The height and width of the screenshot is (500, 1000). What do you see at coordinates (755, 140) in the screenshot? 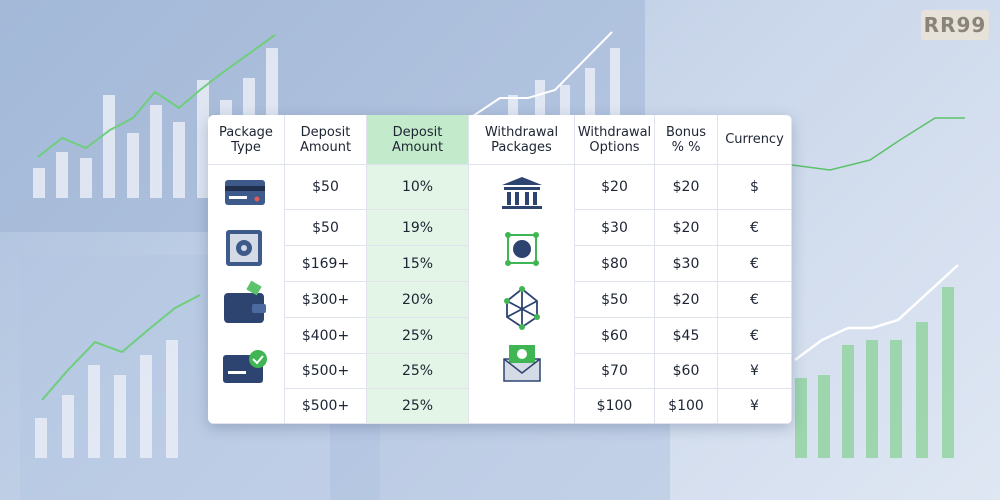
I see `header-cell: Currency` at bounding box center [755, 140].